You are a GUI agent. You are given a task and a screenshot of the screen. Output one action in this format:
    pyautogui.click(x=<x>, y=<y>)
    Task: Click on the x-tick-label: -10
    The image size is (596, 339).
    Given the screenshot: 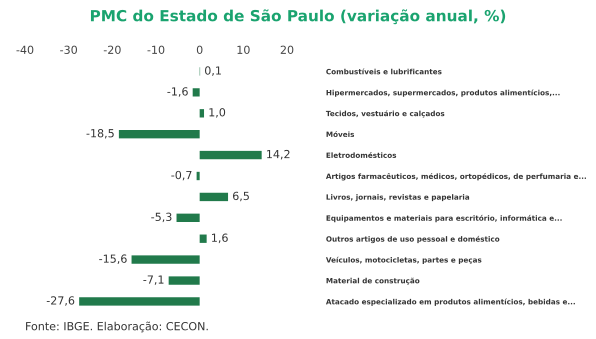 What is the action you would take?
    pyautogui.click(x=155, y=50)
    